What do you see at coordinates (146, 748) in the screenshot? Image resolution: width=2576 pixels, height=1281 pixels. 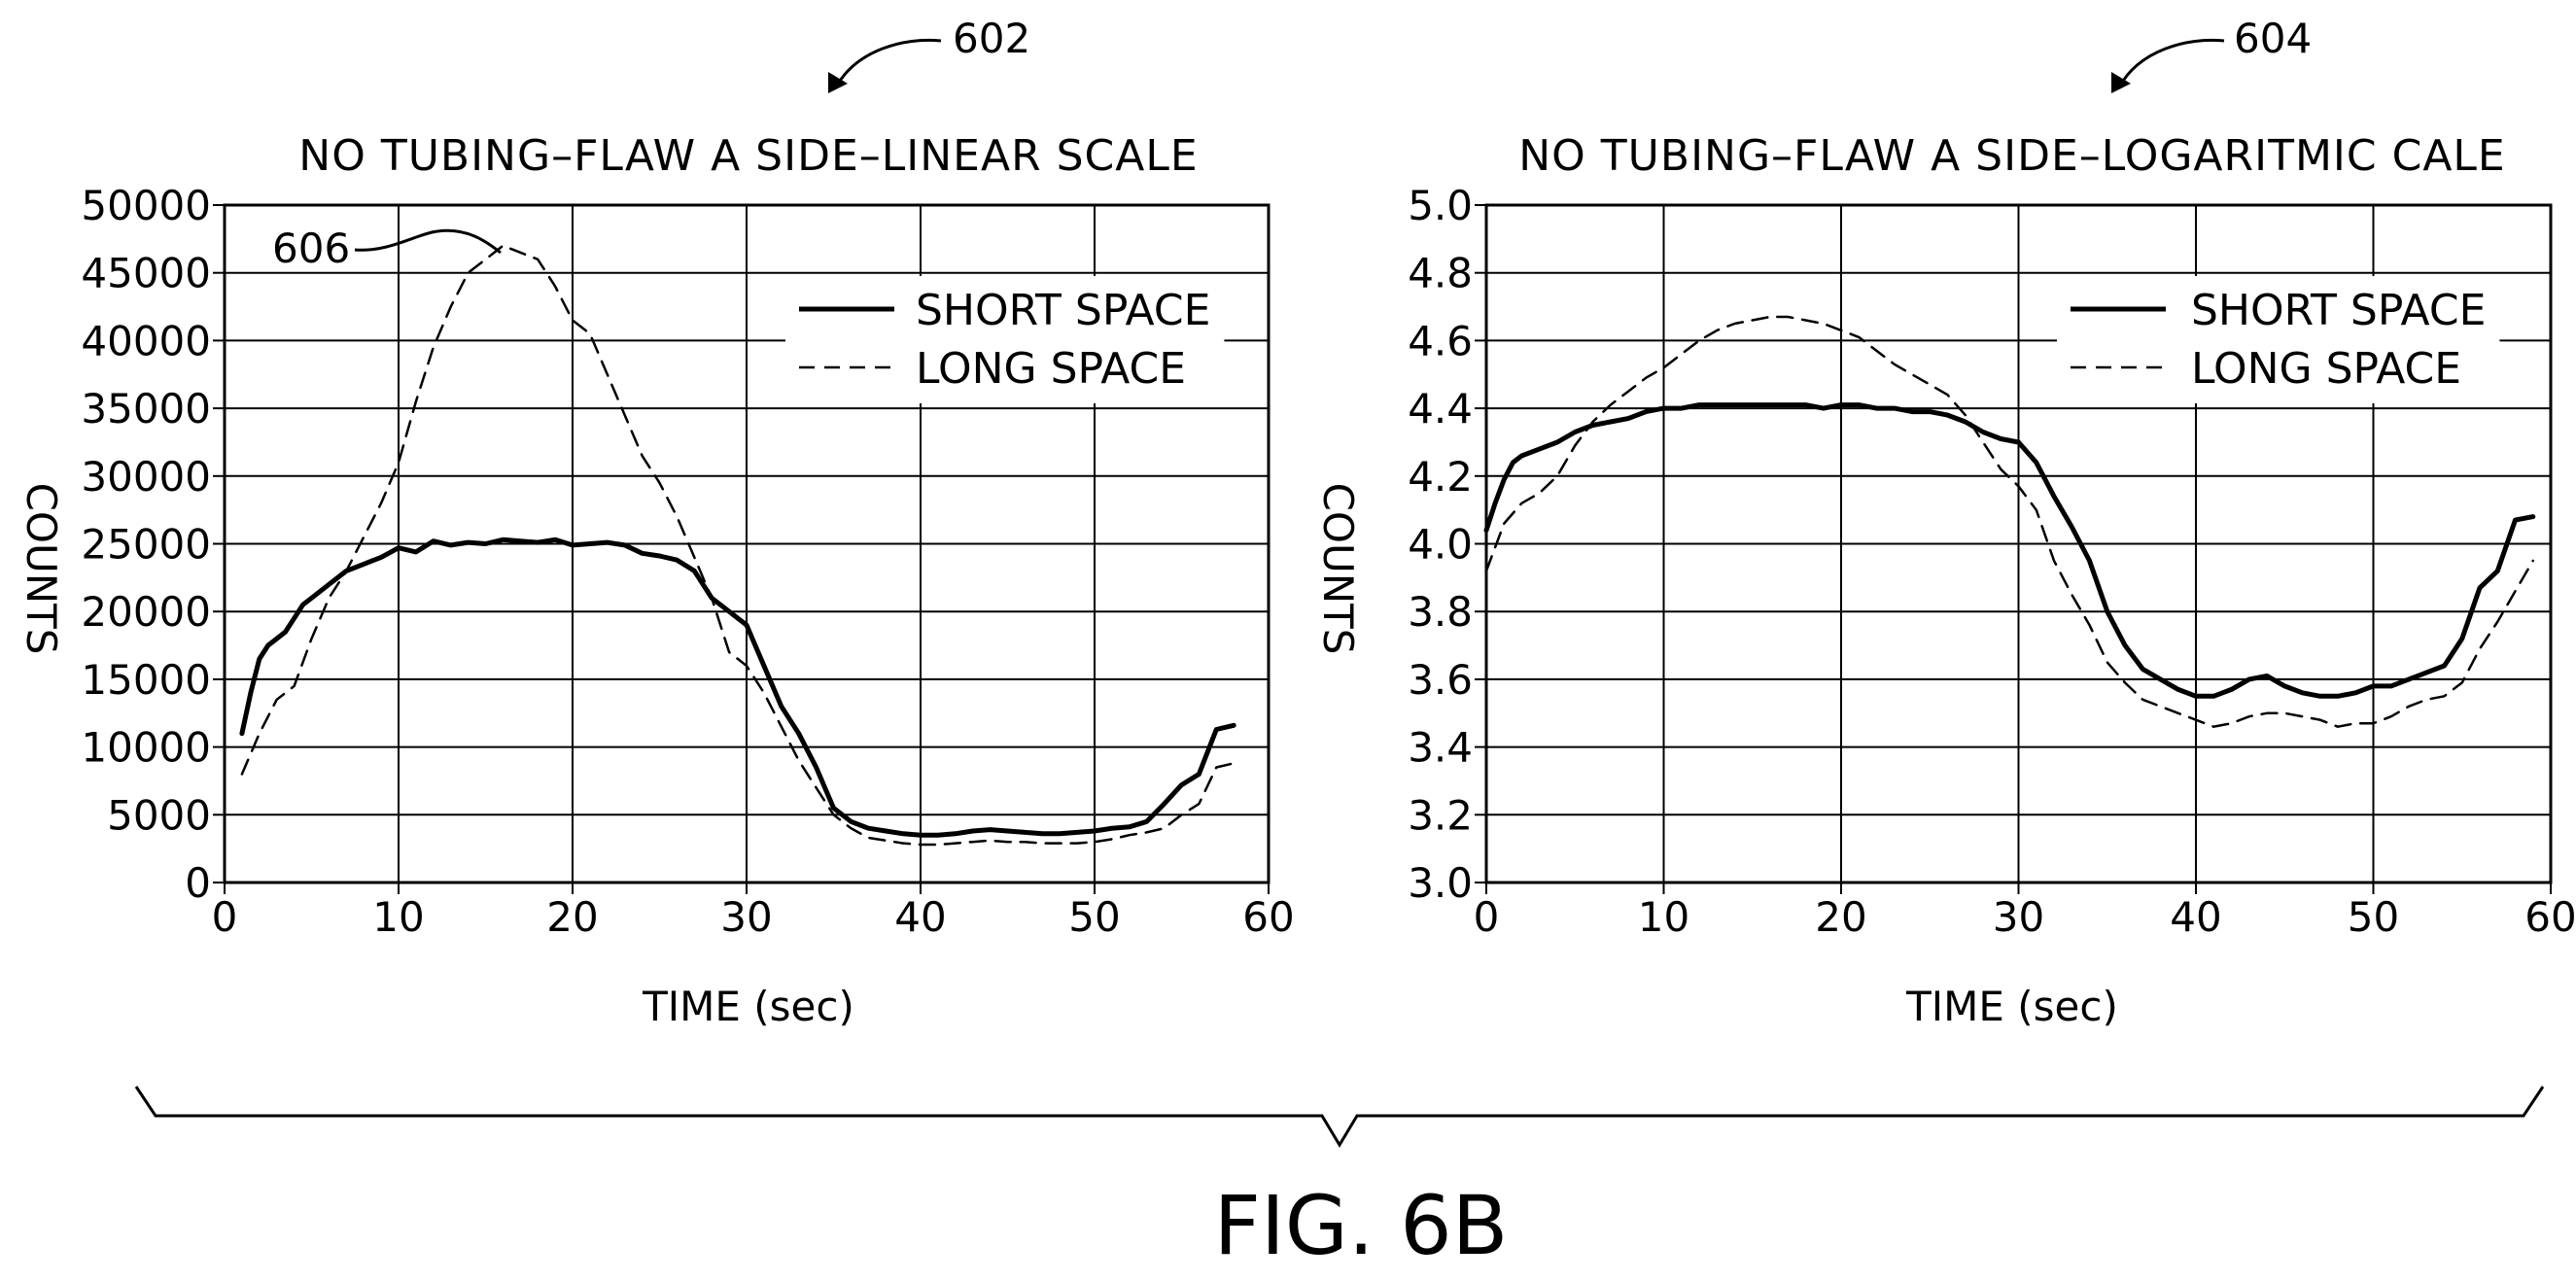 I see `y-tick-label: 10000` at bounding box center [146, 748].